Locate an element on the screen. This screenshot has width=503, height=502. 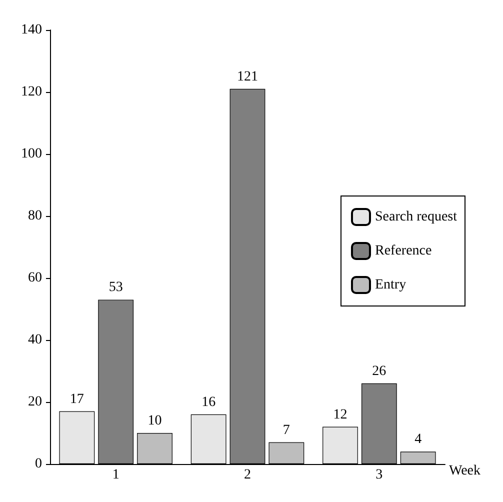
data-label: 17 is located at coordinates (77, 399).